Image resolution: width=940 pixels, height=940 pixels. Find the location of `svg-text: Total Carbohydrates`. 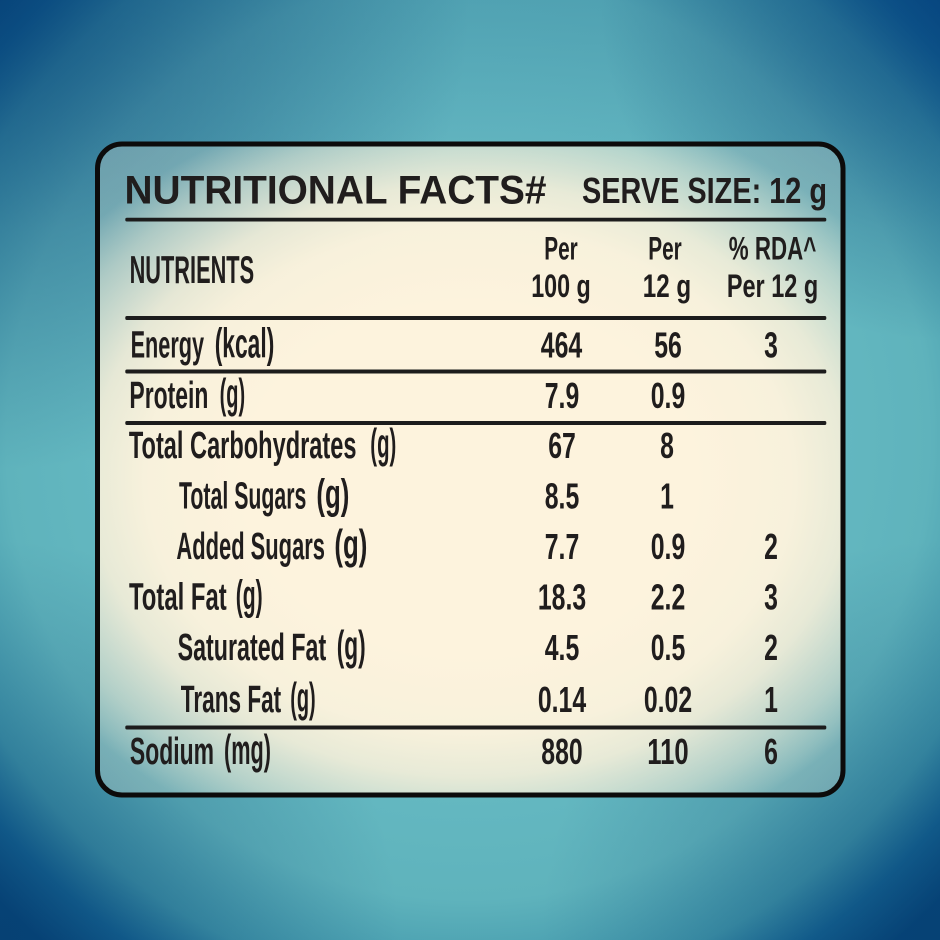

svg-text: Total Carbohydrates is located at coordinates (243, 446).